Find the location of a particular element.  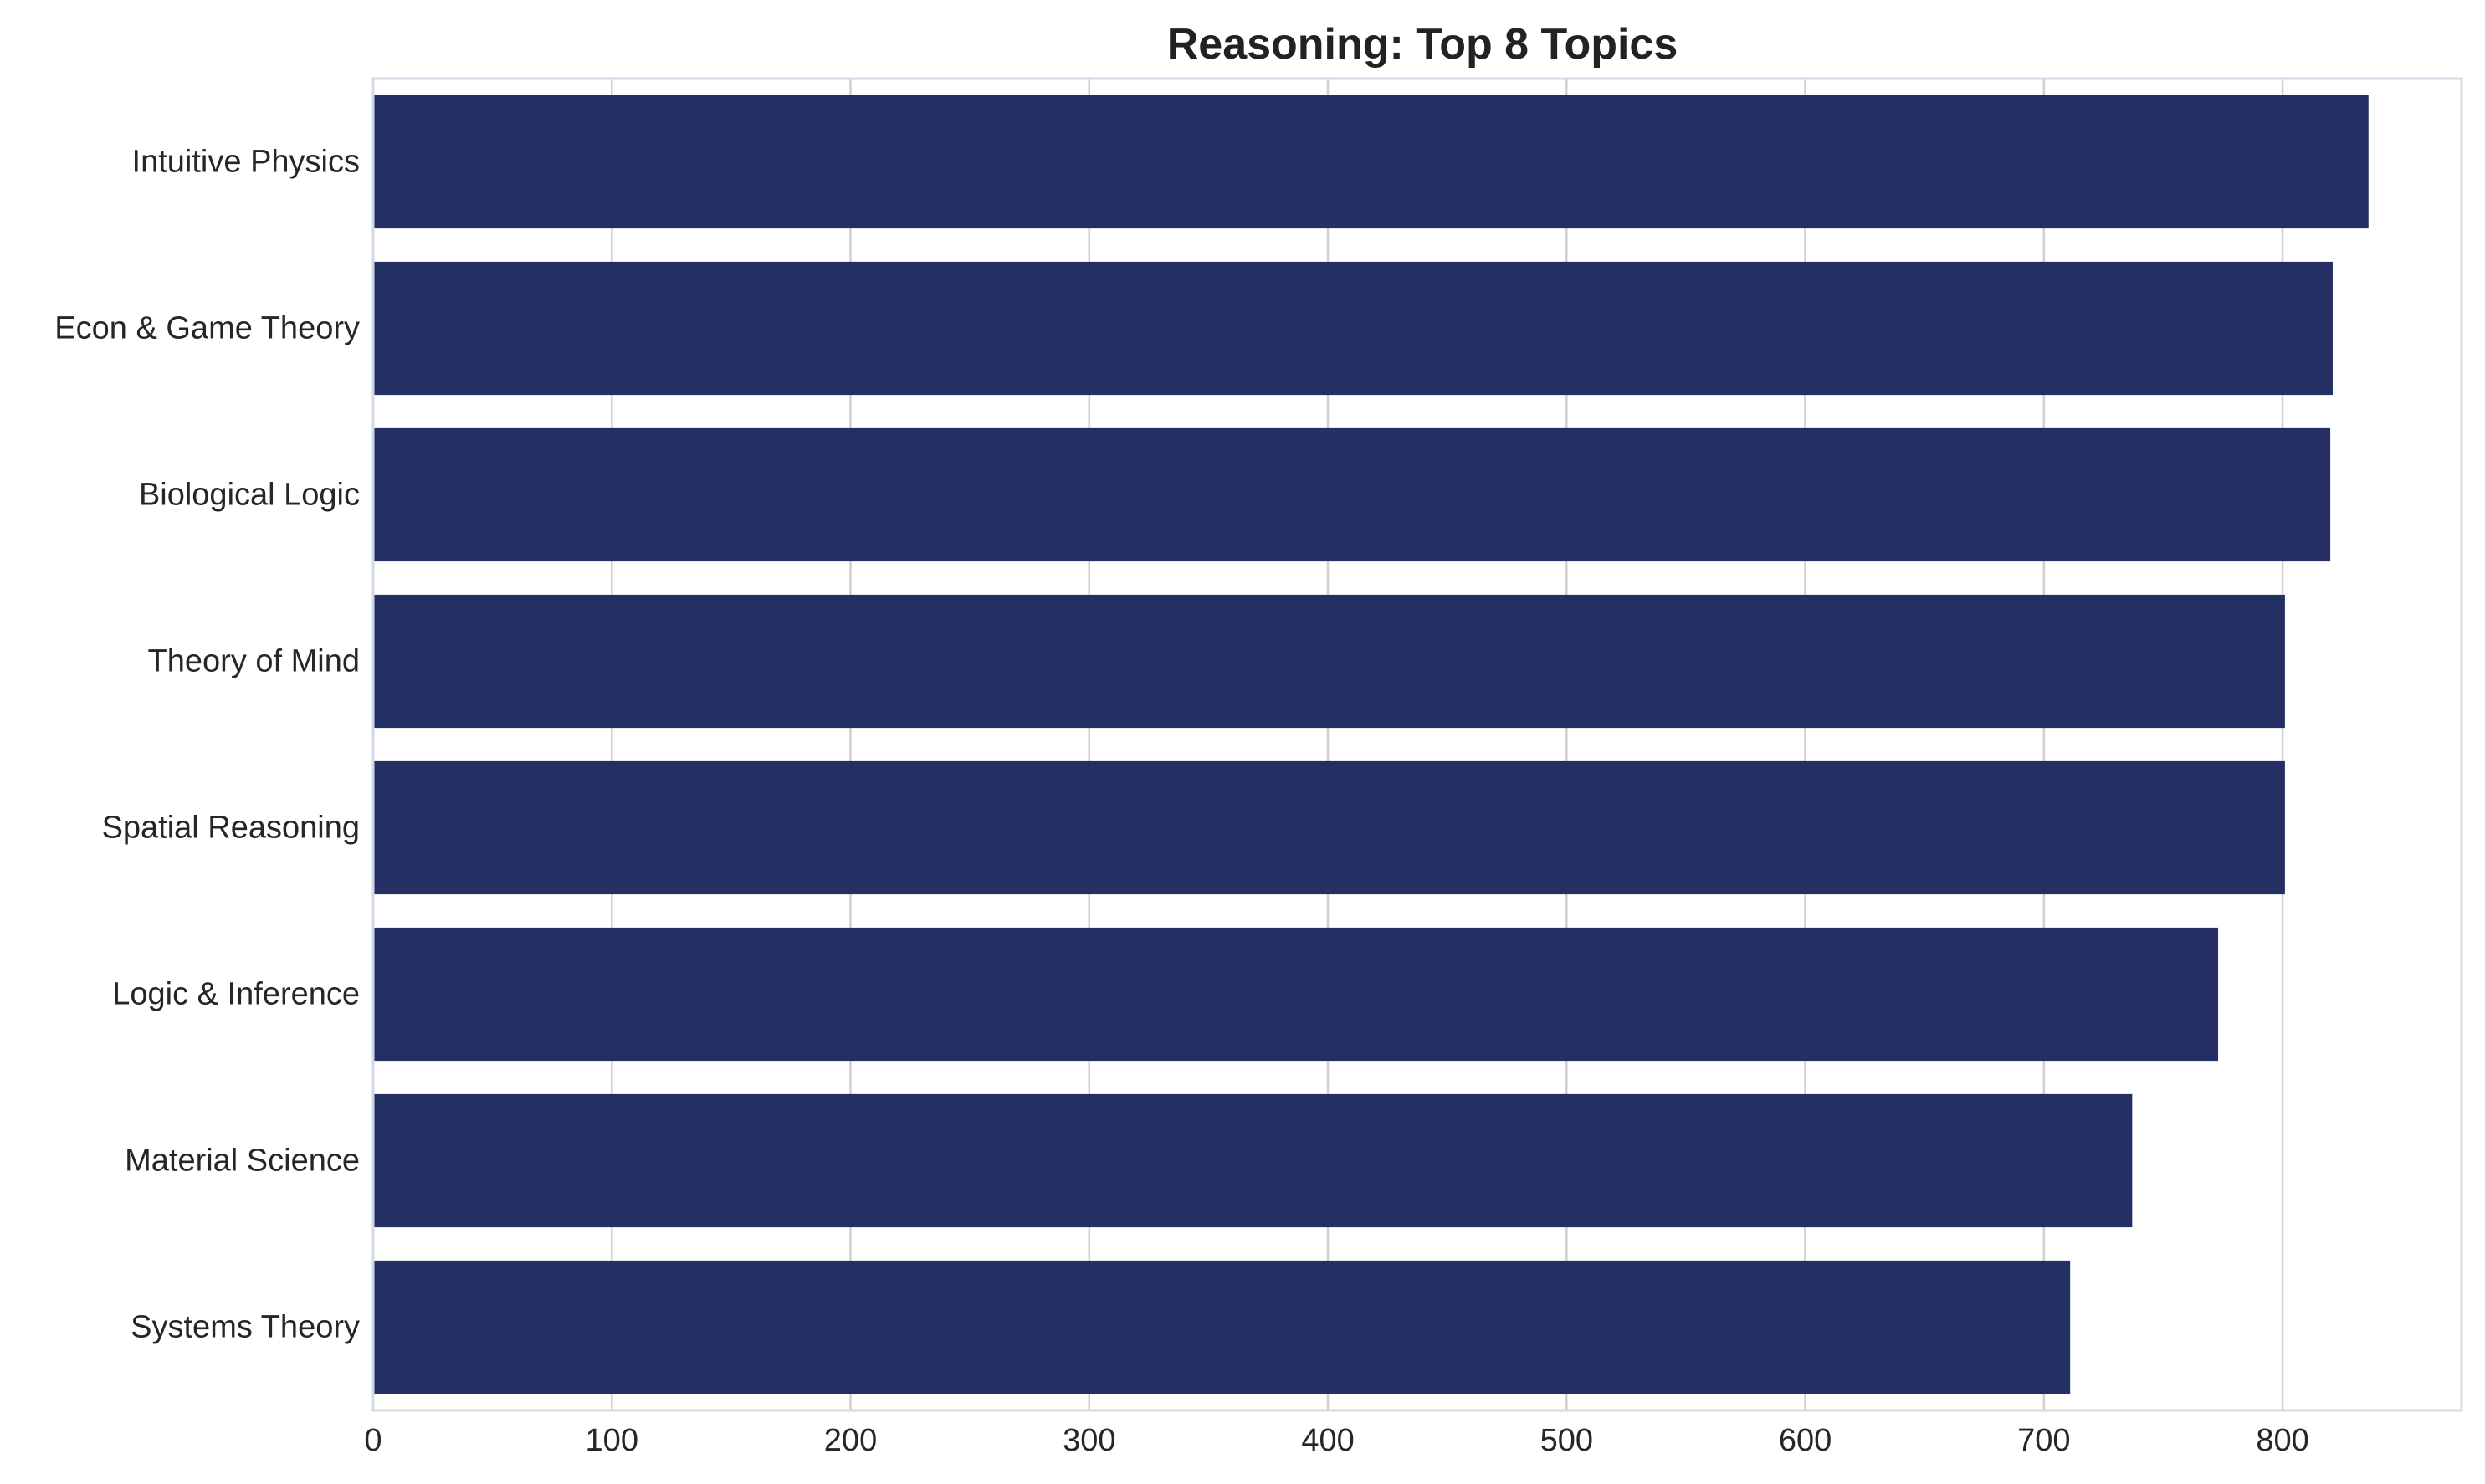

x-tick-label-0: 0 is located at coordinates (373, 1440).